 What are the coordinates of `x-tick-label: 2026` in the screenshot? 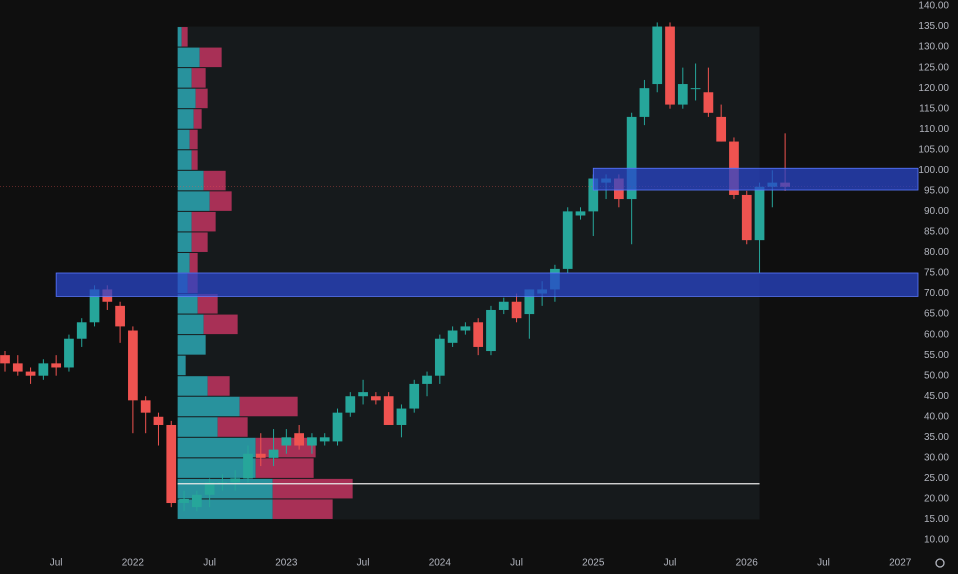 It's located at (747, 563).